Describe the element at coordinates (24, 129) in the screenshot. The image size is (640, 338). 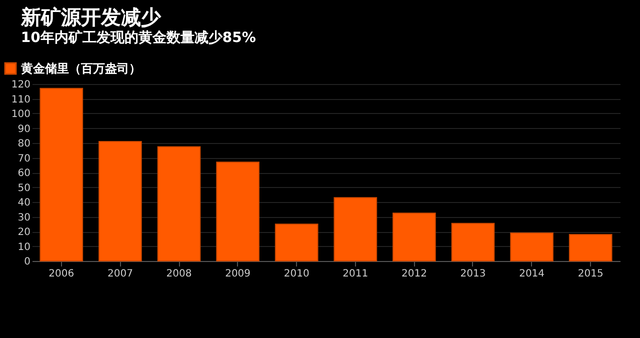
I see `y-tick-label: 90` at that location.